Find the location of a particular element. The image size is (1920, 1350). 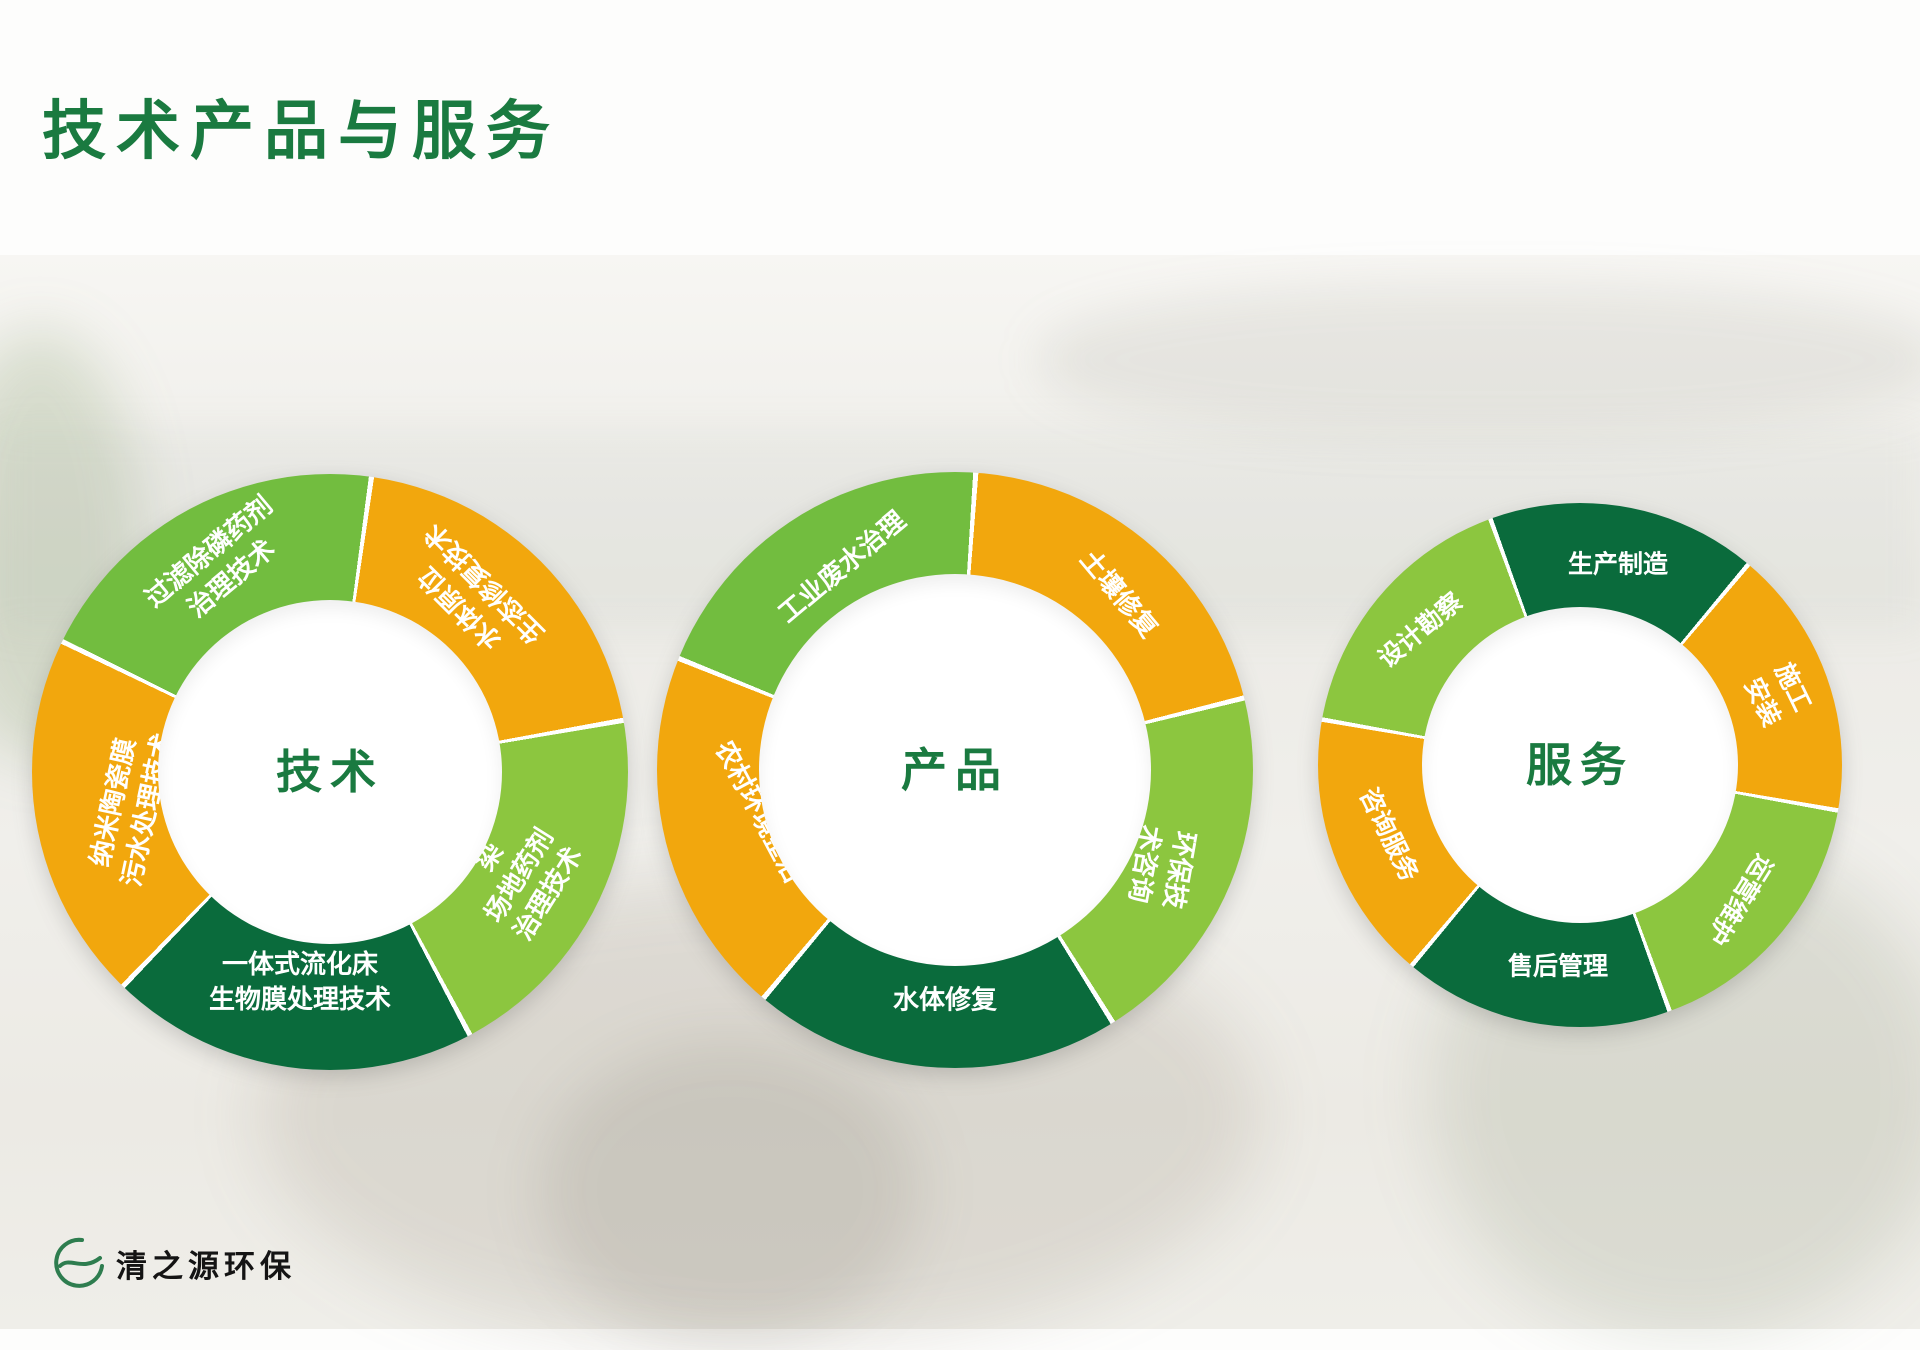

background-hill-right is located at coordinates (1480, 360).